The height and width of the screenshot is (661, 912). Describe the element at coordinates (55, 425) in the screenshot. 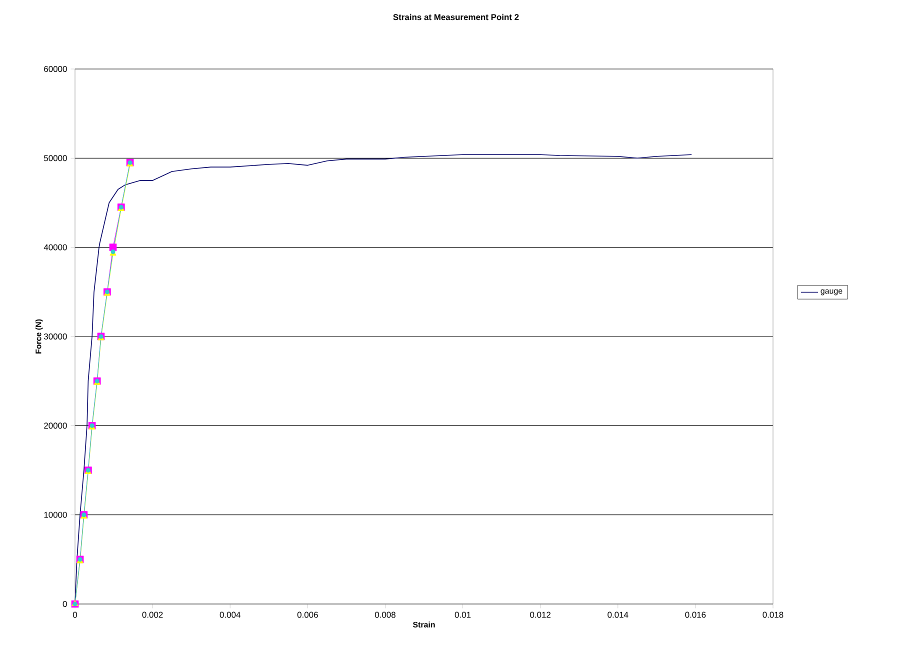

I see `y-tick-label: 20000` at that location.